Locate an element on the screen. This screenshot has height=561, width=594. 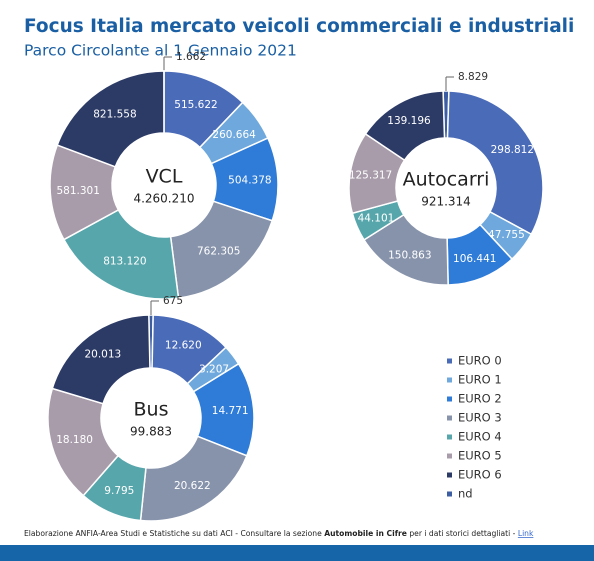
value-label: 125.317 is located at coordinates (370, 176).